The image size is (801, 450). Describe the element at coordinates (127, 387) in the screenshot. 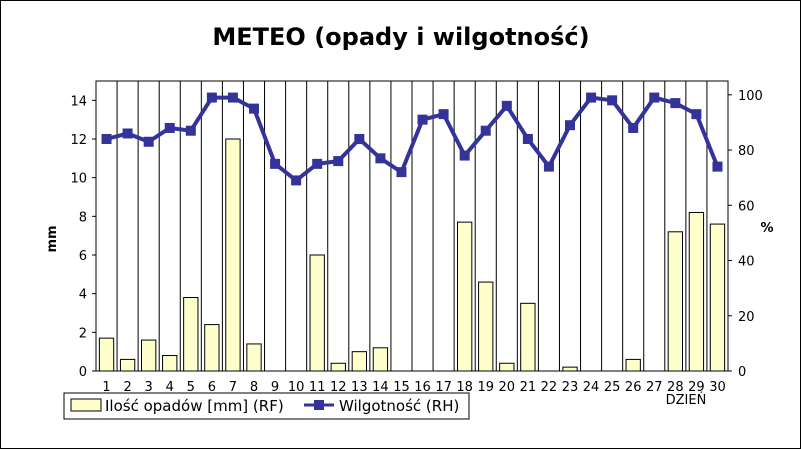

I see `x-tick-label: 2` at that location.